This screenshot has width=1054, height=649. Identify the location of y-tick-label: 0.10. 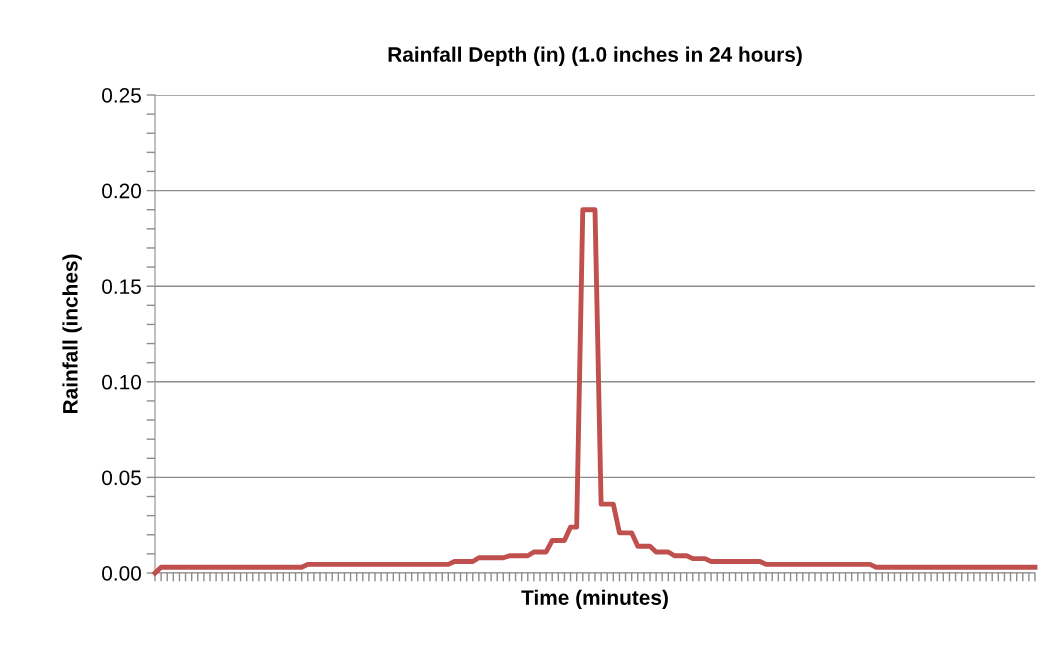
(121, 382).